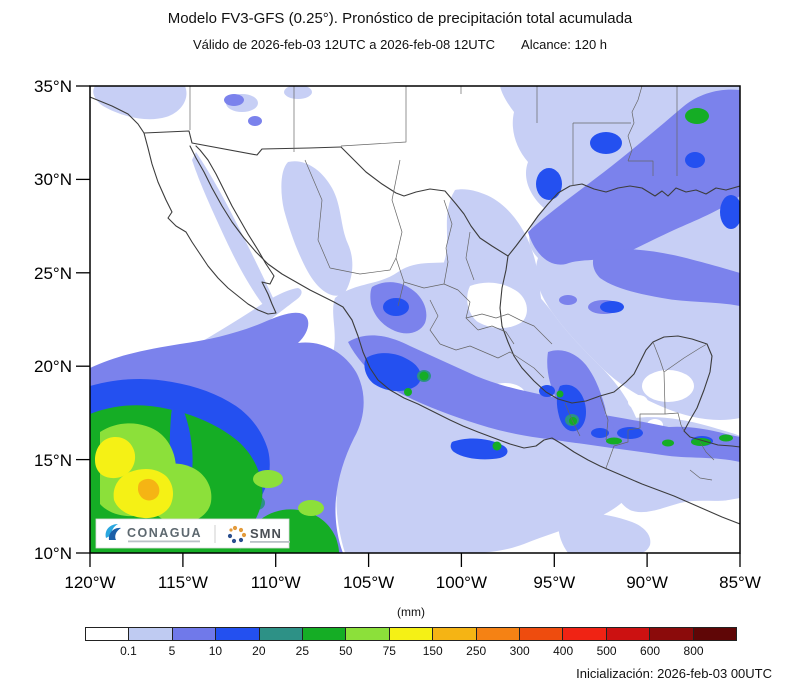  Describe the element at coordinates (302, 651) in the screenshot. I see `legend-tick-label: 25` at that location.